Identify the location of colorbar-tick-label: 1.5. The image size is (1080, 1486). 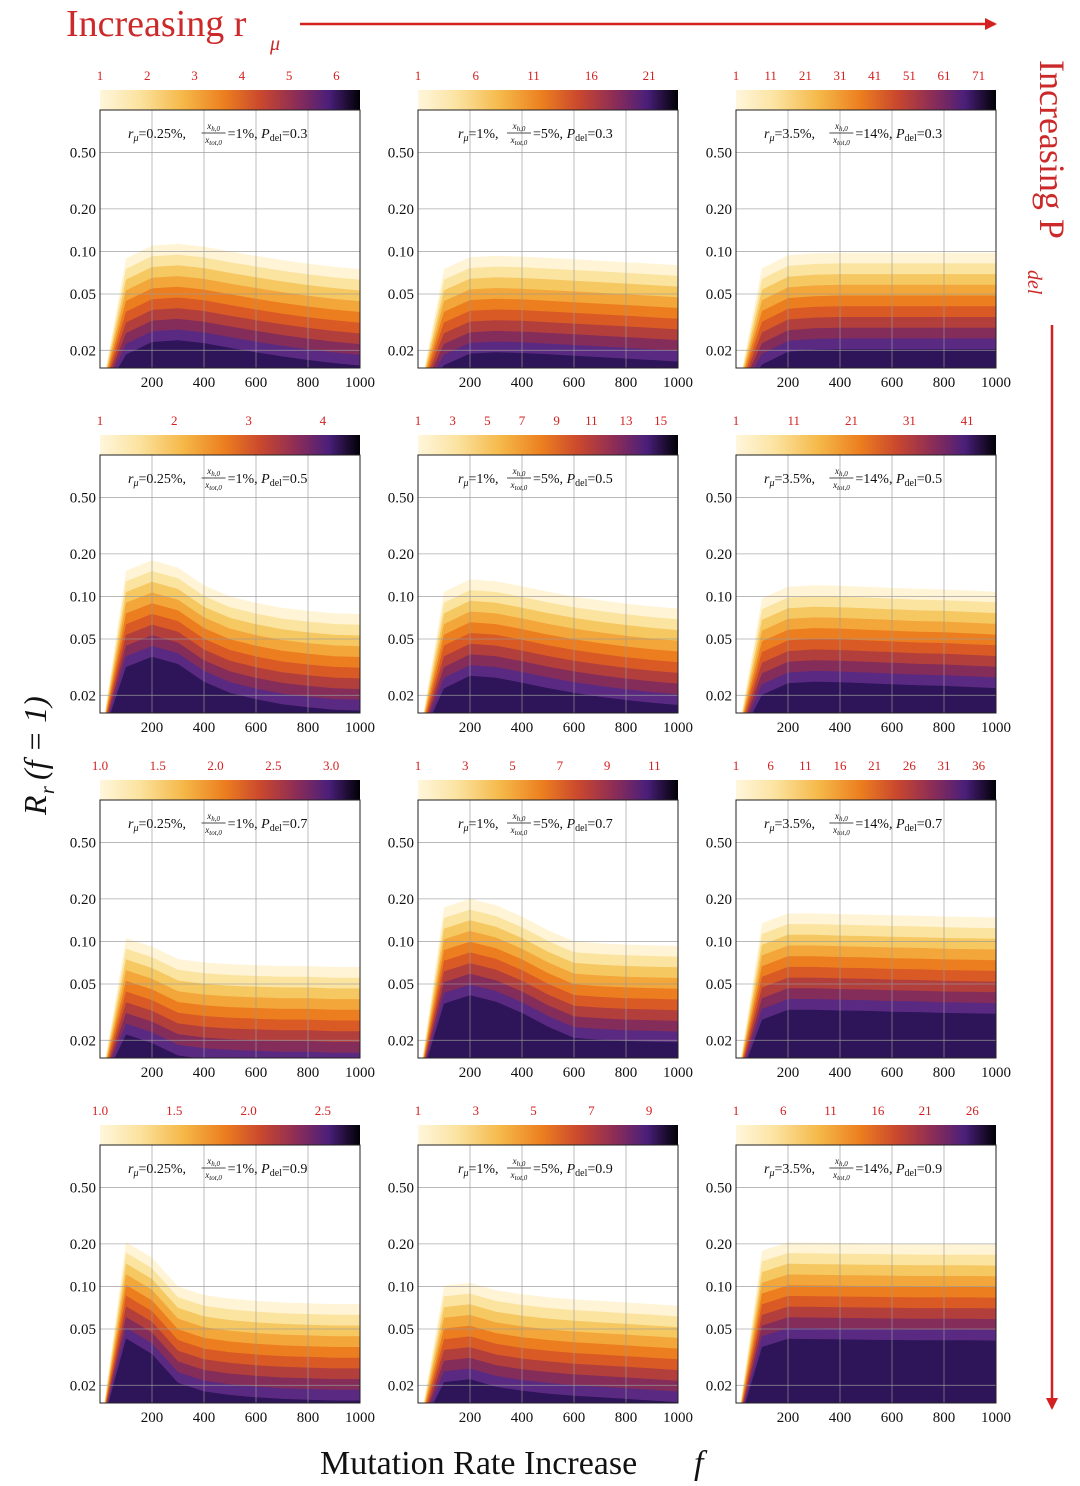
(174, 1110).